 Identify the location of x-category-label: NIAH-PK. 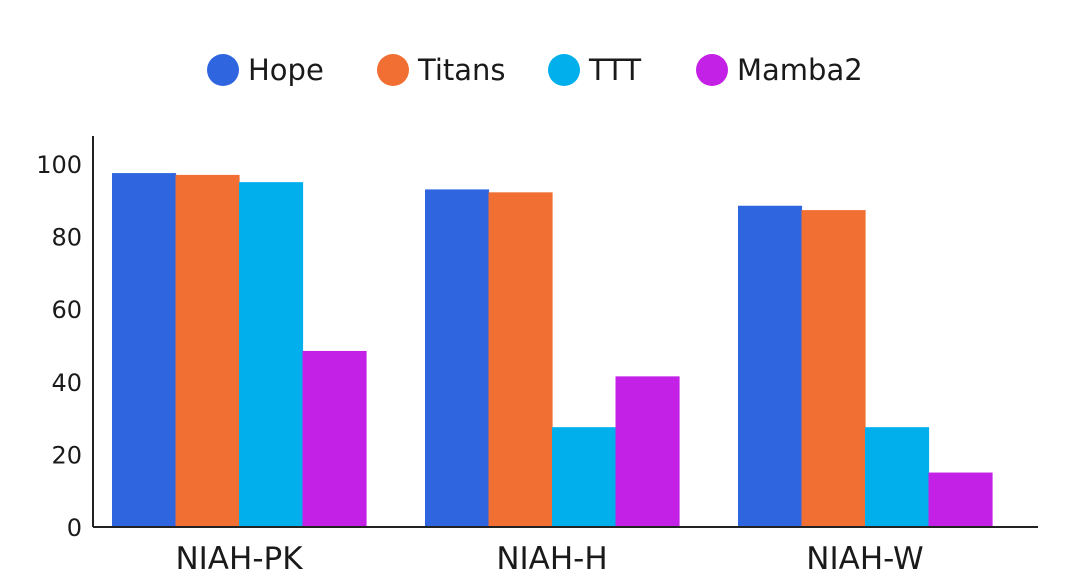
(239, 559).